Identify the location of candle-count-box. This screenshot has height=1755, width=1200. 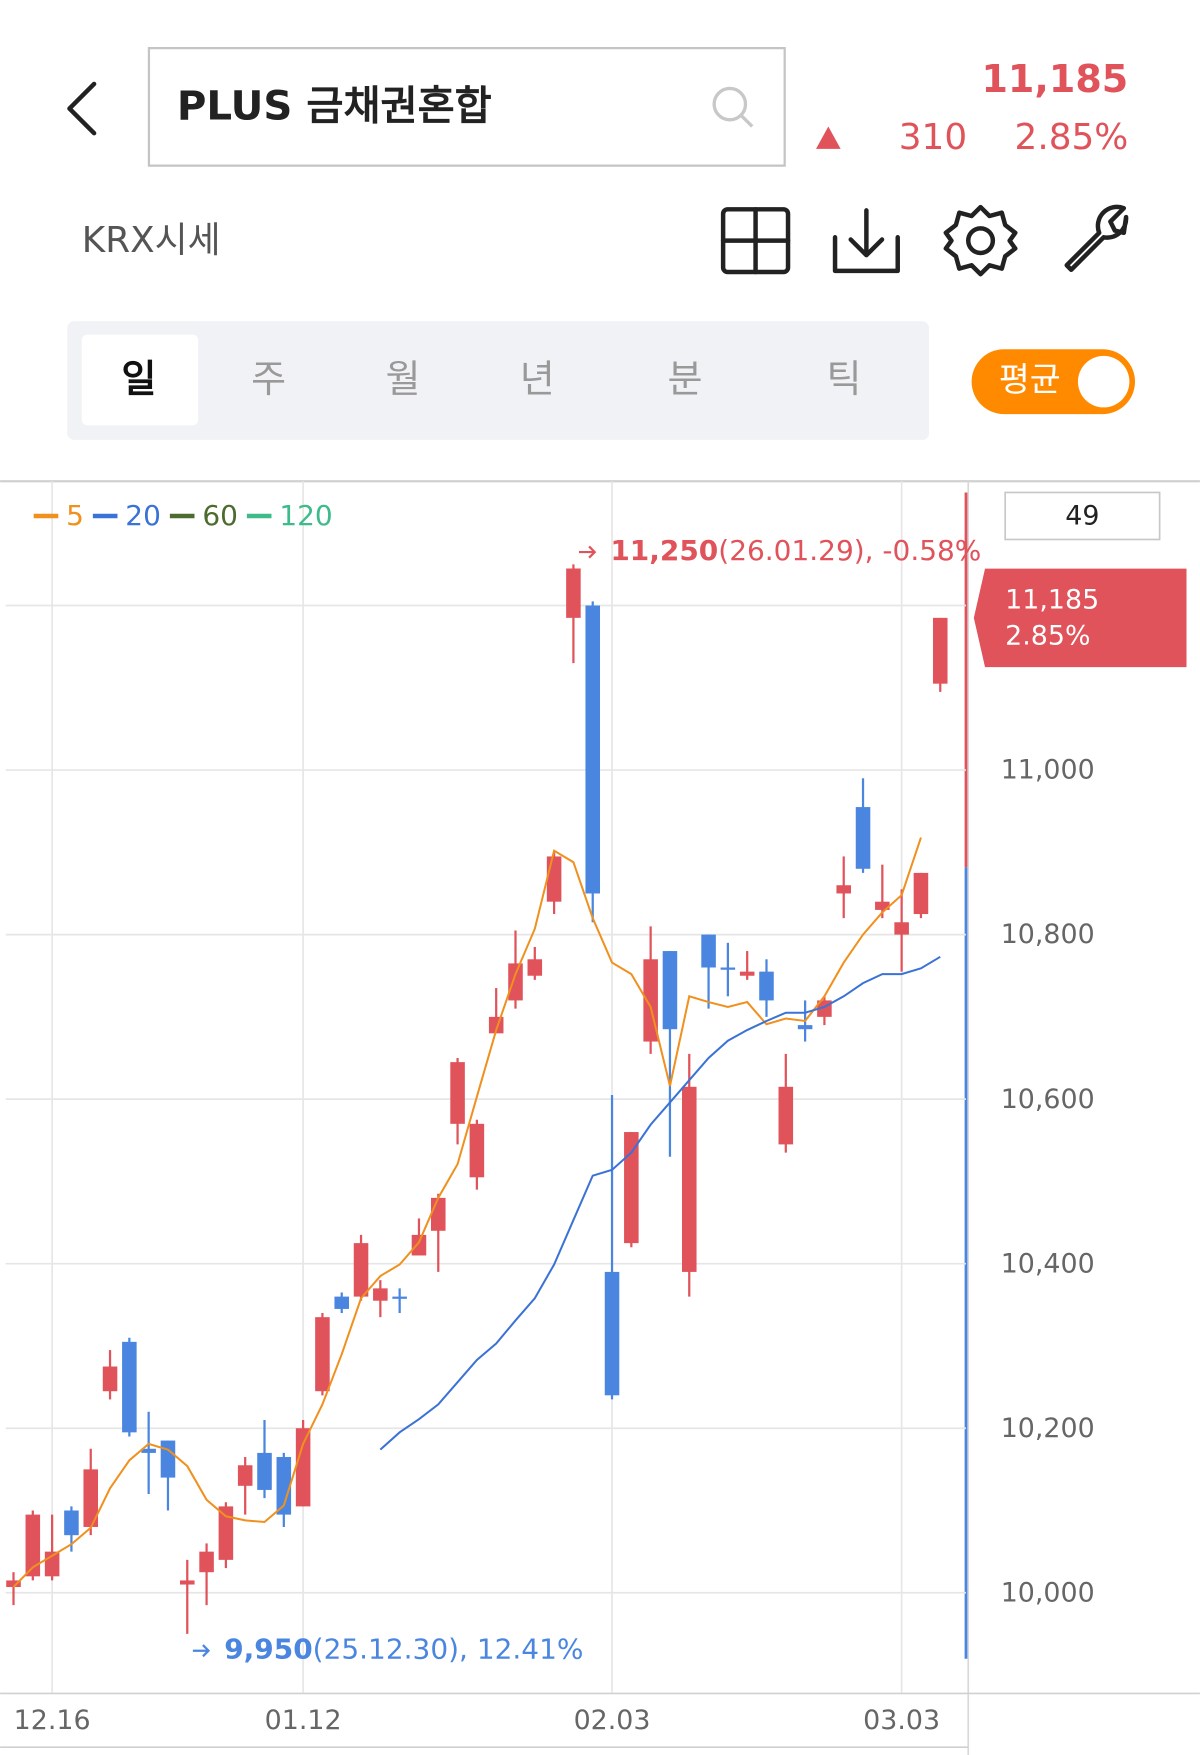
(1082, 516).